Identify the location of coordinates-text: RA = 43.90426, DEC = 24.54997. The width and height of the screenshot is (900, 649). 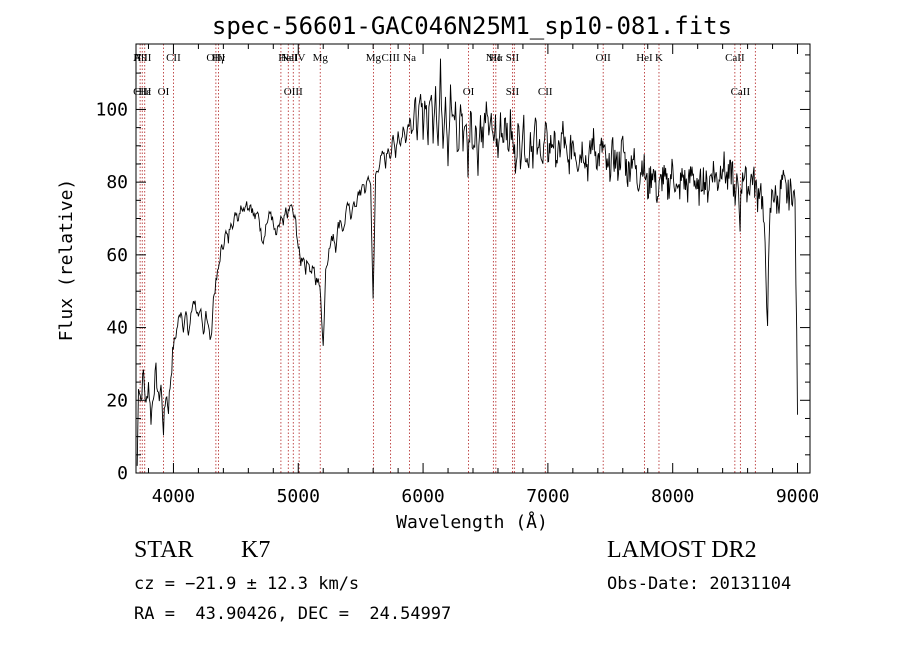
(293, 614).